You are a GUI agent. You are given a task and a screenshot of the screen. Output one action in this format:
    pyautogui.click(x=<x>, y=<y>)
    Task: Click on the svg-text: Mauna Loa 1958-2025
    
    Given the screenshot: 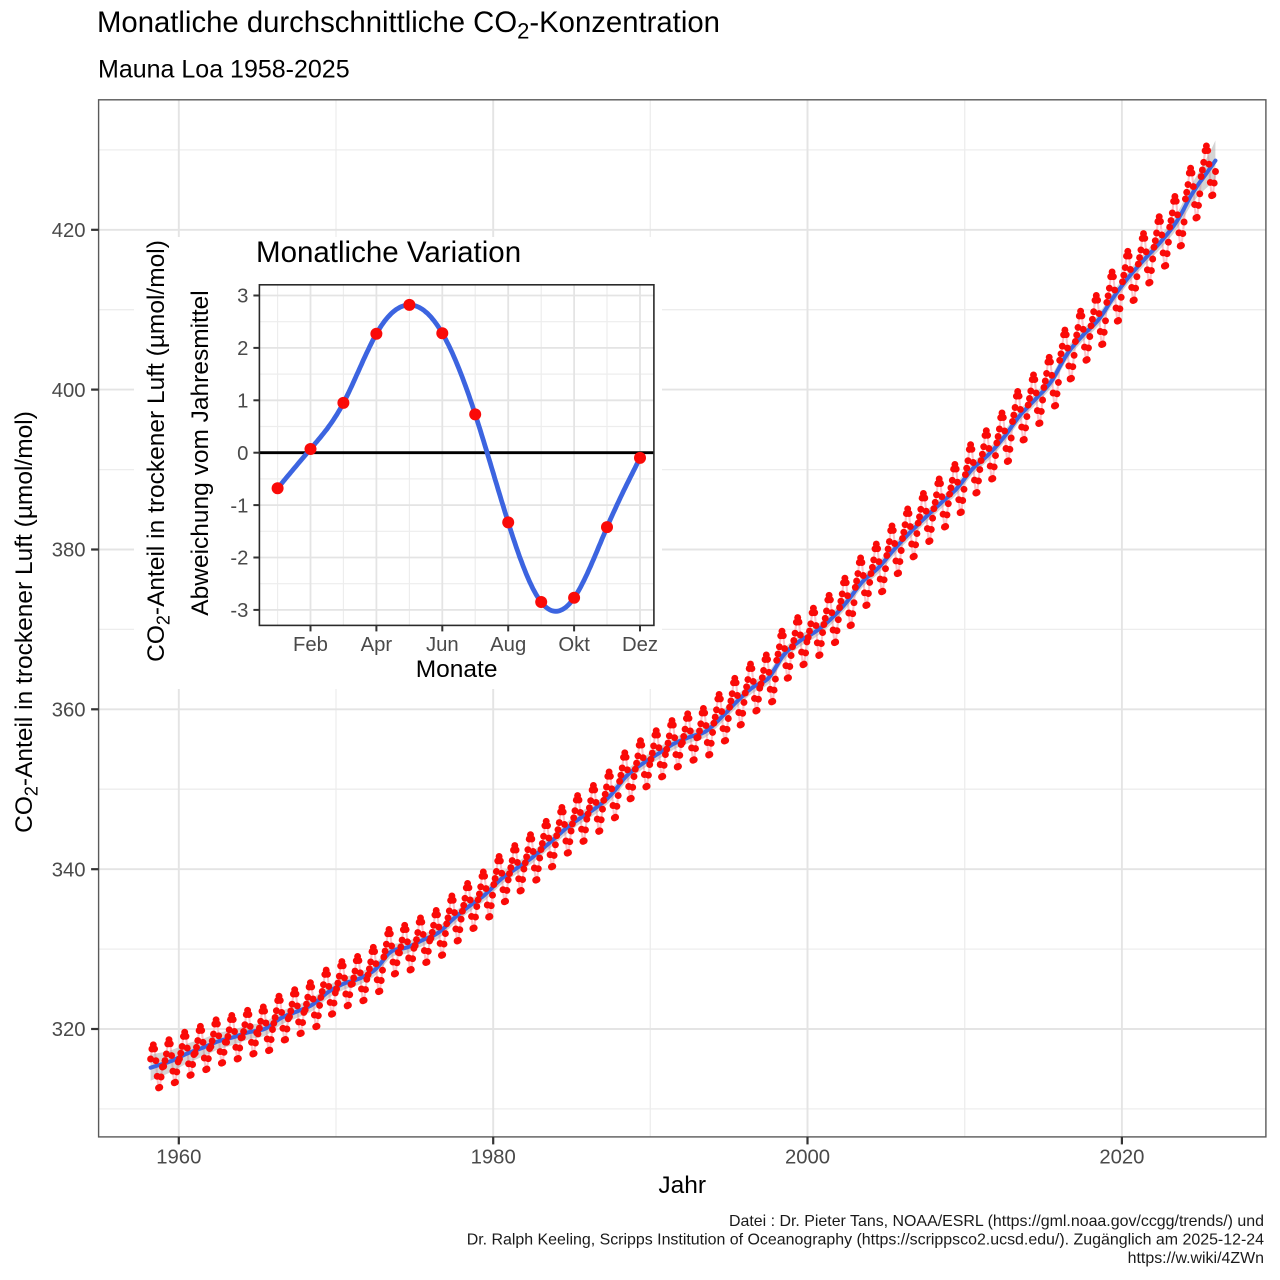 What is the action you would take?
    pyautogui.click(x=224, y=70)
    